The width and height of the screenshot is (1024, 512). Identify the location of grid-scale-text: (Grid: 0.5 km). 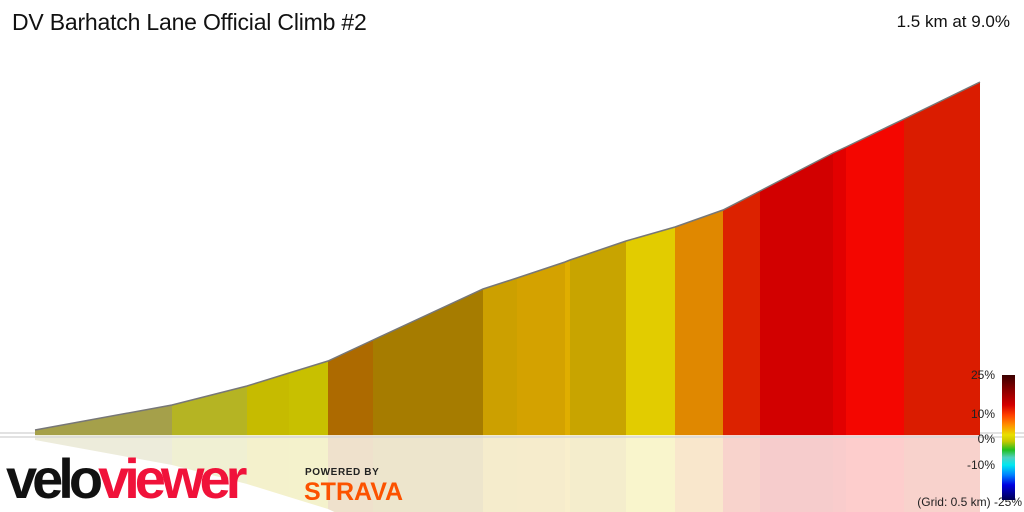
(954, 502).